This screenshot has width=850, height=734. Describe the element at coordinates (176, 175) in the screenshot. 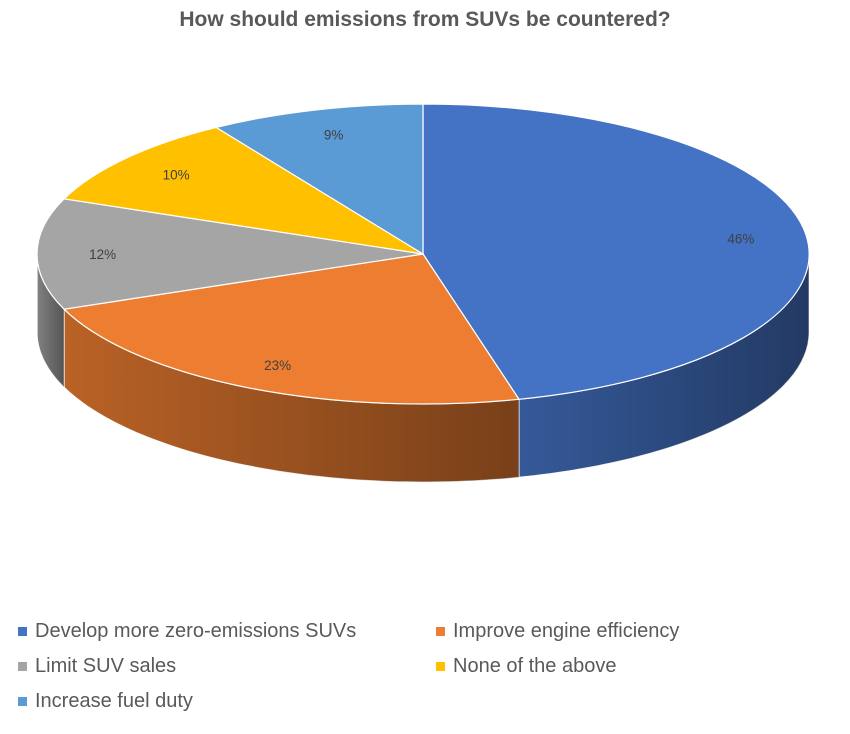

I see `data-label-none-of-the-above: 10%` at that location.